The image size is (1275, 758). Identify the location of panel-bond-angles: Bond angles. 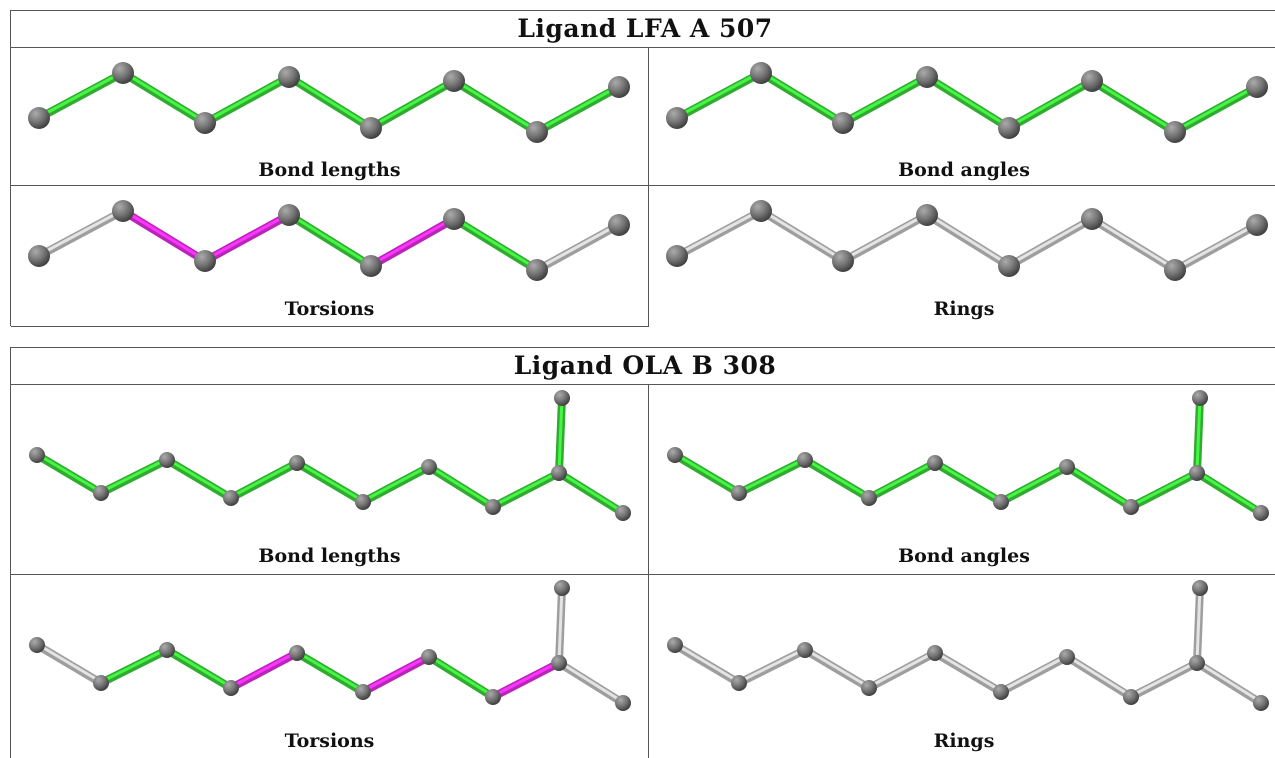
(962, 117).